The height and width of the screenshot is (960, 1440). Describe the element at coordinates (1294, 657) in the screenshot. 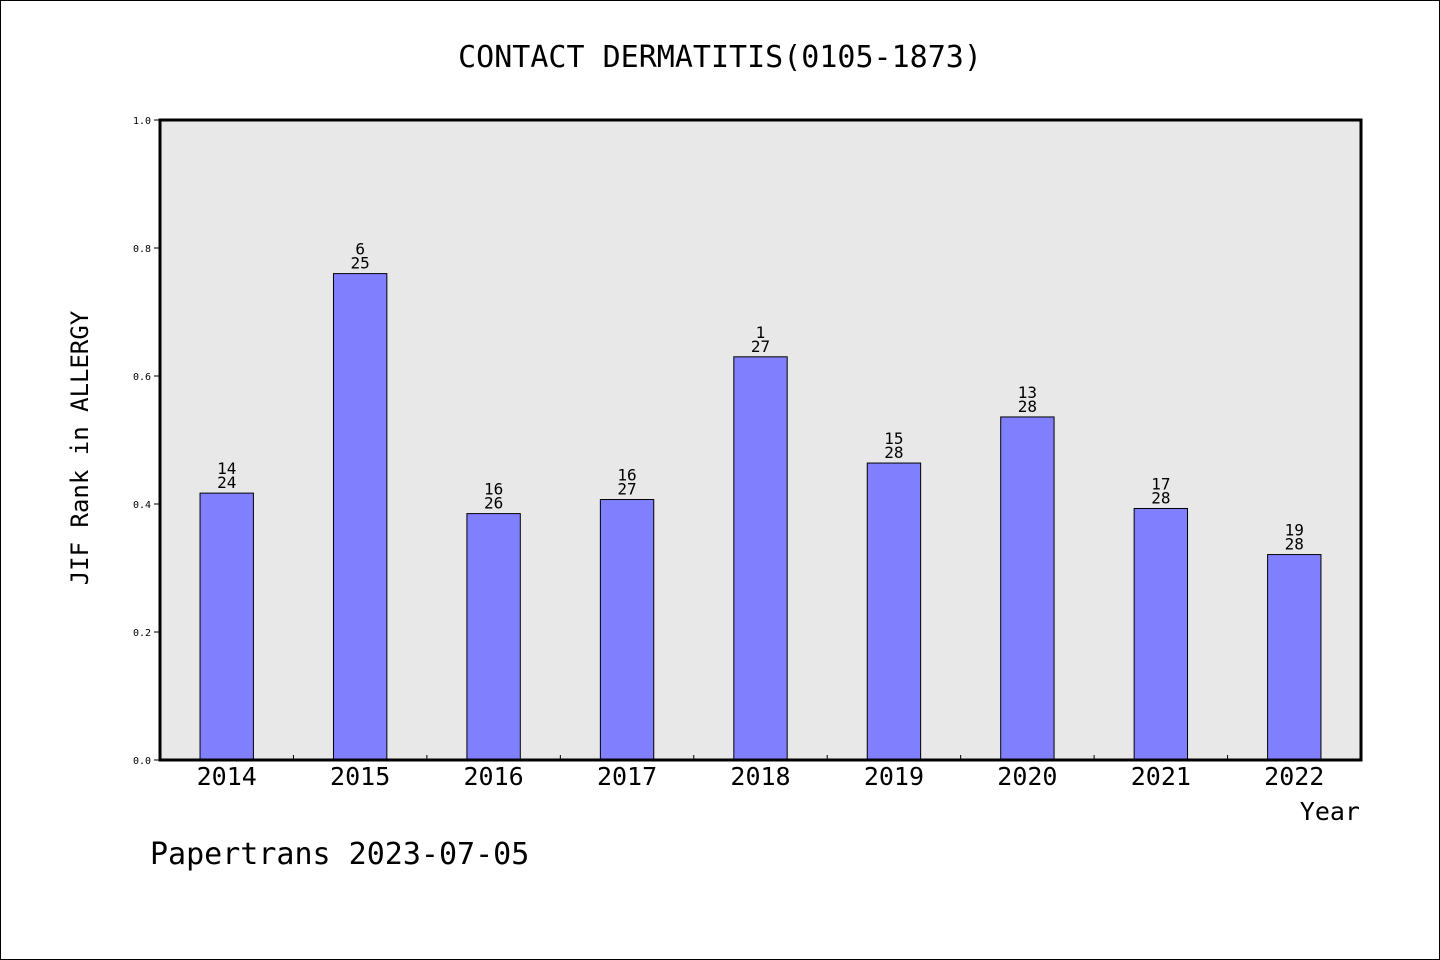

I see `bar-2022` at that location.